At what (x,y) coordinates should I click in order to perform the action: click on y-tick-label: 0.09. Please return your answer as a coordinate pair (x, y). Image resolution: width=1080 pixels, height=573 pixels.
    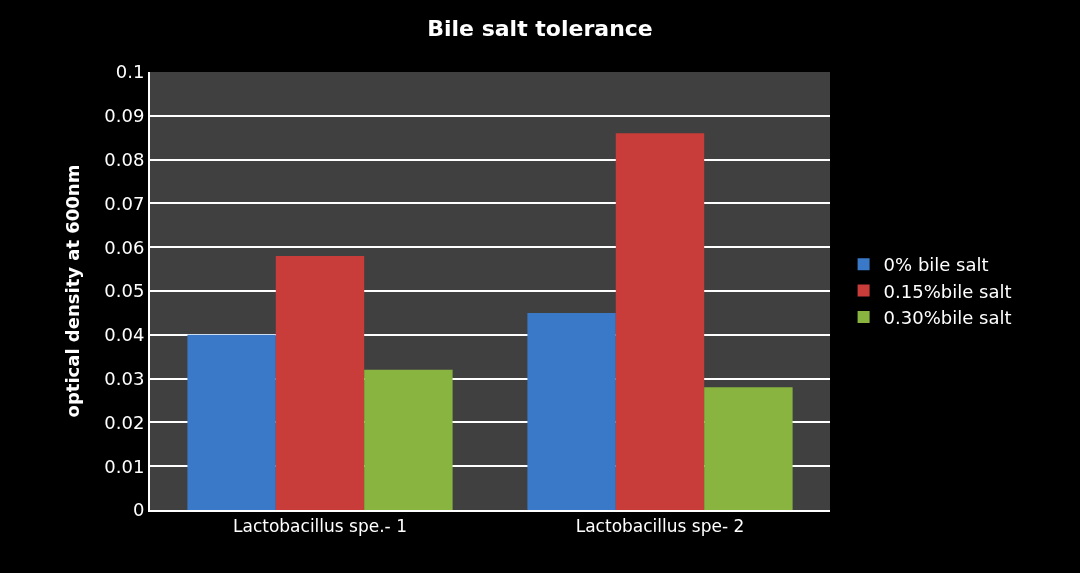
    Looking at the image, I should click on (124, 116).